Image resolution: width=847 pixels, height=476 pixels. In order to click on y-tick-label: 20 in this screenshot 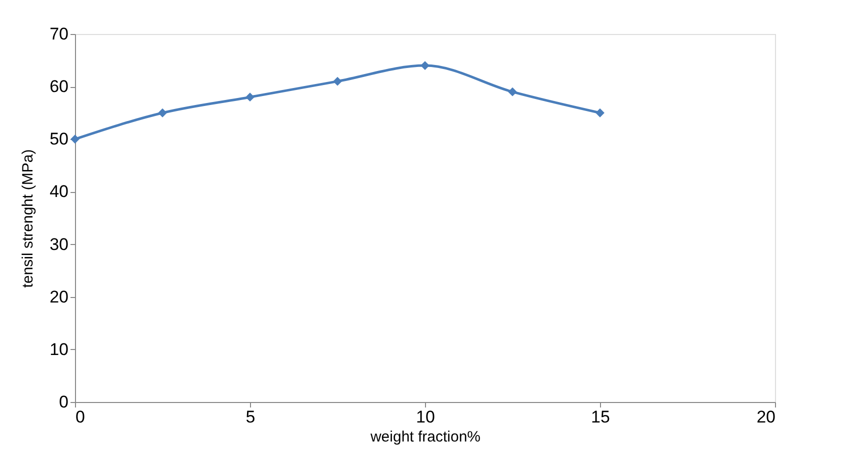, I will do `click(59, 296)`.